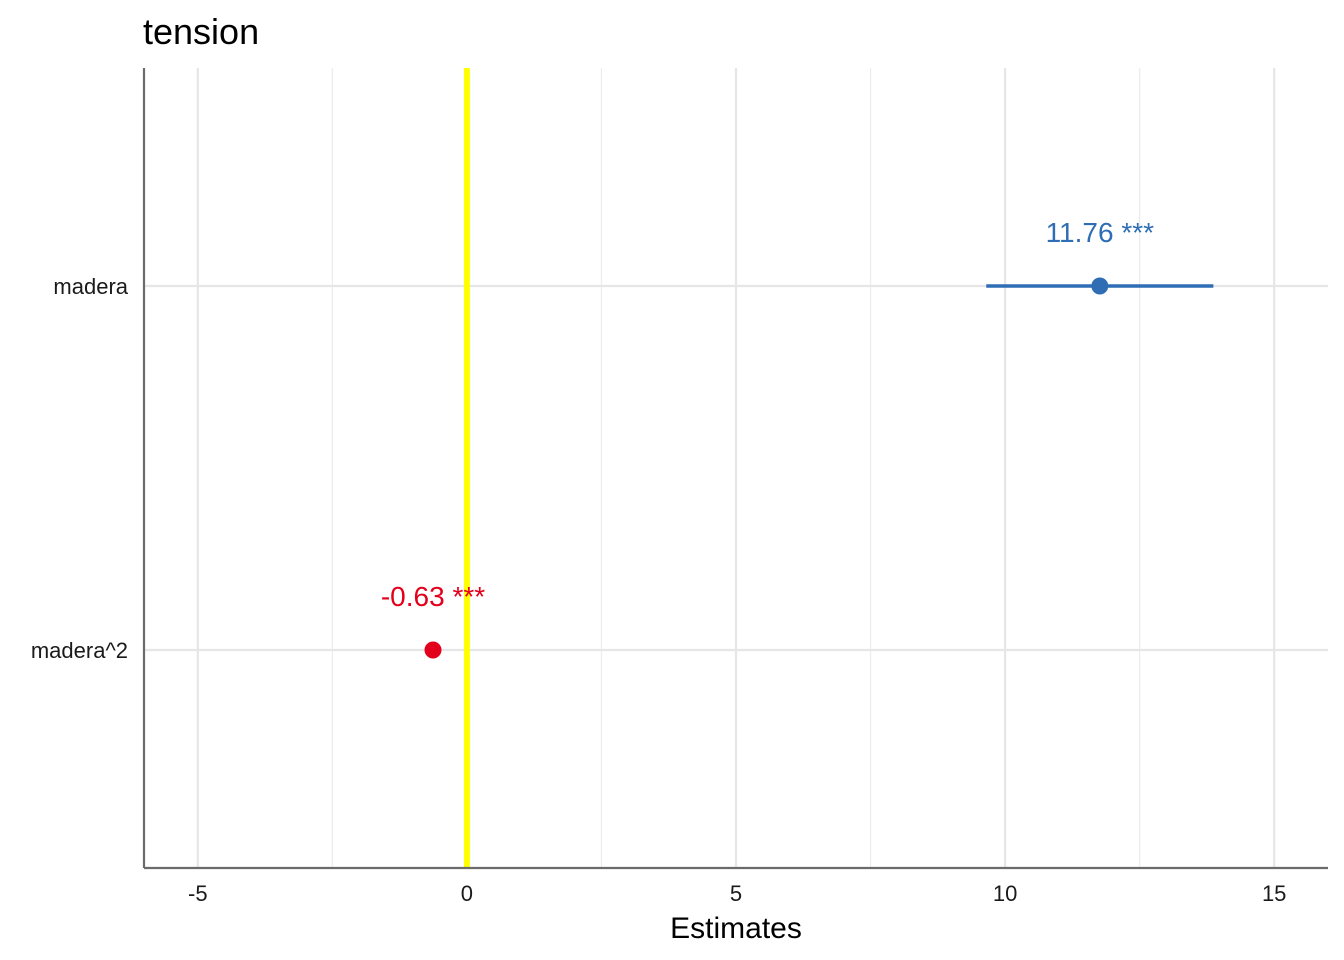 This screenshot has width=1344, height=960. I want to click on x-axis-label: Estimates, so click(736, 928).